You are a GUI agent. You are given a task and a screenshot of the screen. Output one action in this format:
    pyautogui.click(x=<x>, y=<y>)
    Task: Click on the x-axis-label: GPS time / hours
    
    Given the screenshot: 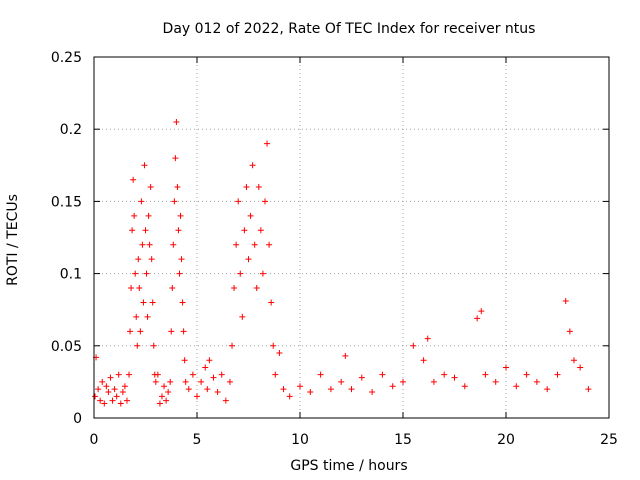 What is the action you would take?
    pyautogui.click(x=348, y=466)
    